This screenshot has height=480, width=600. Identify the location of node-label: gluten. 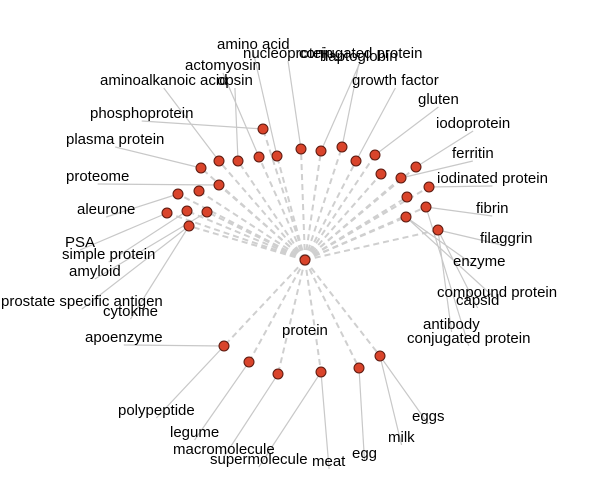
(438, 99).